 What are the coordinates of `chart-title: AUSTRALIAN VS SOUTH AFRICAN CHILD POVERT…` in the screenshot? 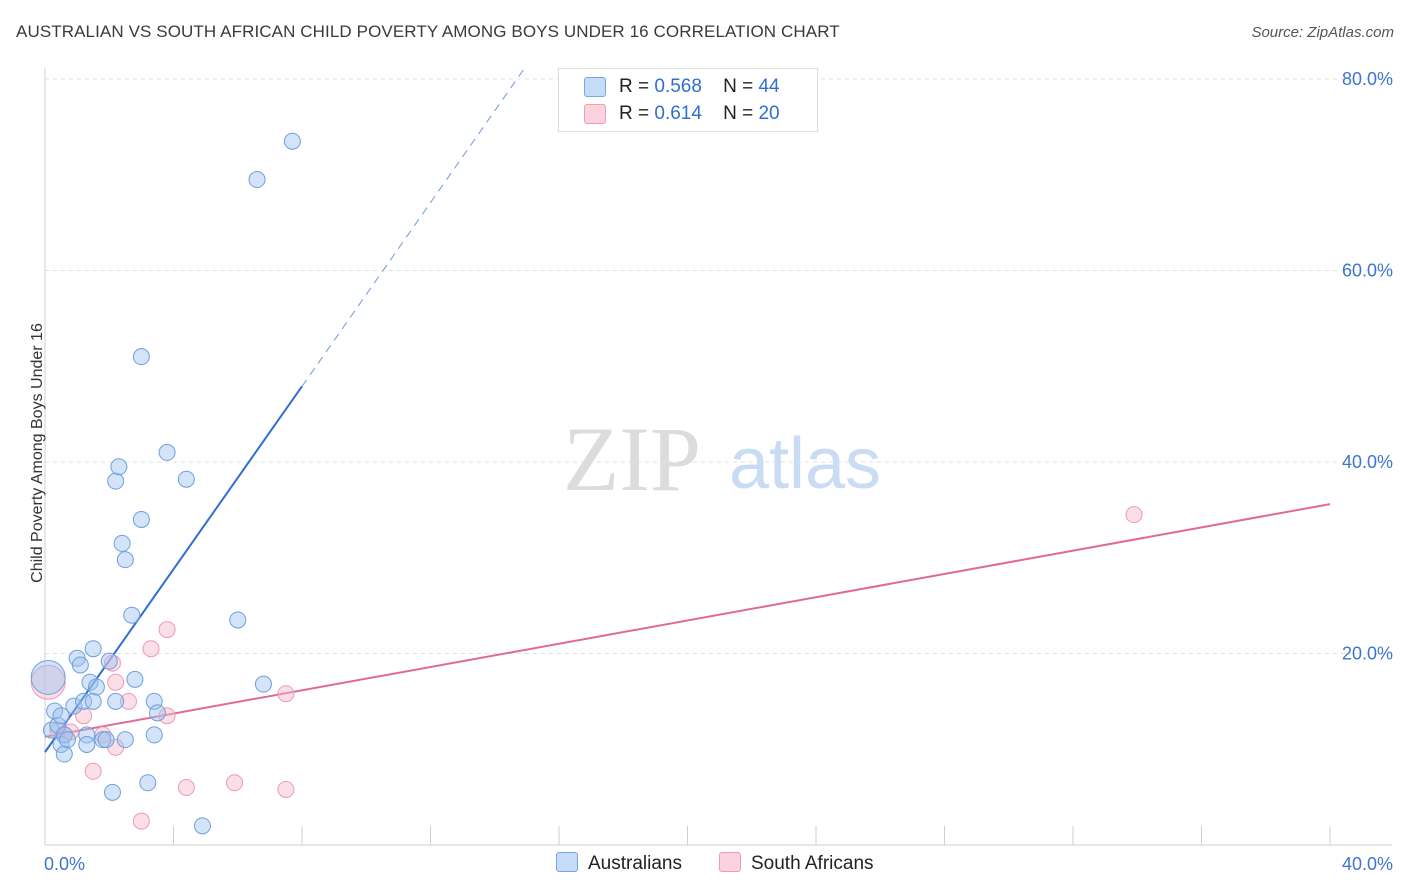 It's located at (428, 31).